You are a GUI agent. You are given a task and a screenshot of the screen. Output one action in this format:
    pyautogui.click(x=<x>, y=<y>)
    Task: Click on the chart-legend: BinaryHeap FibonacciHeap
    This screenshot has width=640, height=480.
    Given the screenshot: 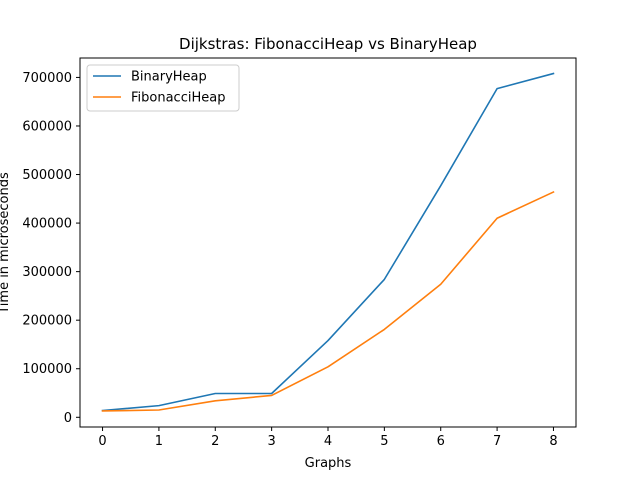 What is the action you would take?
    pyautogui.click(x=163, y=88)
    